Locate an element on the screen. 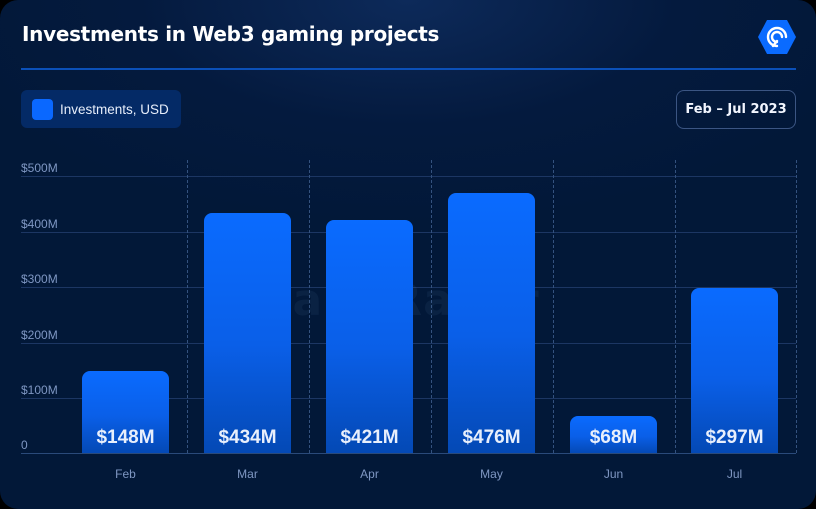 This screenshot has height=509, width=816. chart-title: Investments in Web3 gaming projects is located at coordinates (231, 34).